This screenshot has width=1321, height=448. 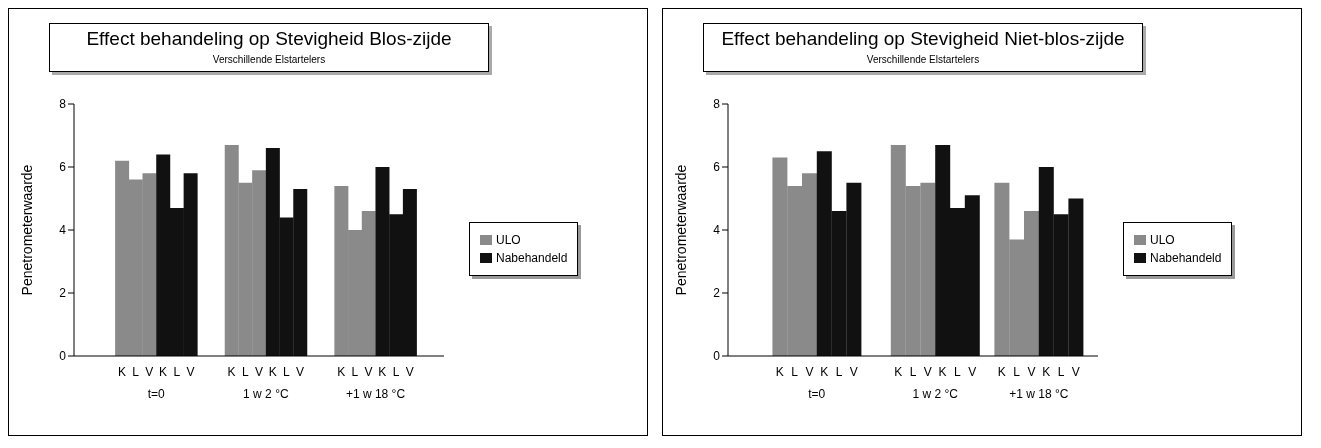 I want to click on chart-title: Effect behandeling op Stevigheid Niet-blos-zijde, so click(x=923, y=39).